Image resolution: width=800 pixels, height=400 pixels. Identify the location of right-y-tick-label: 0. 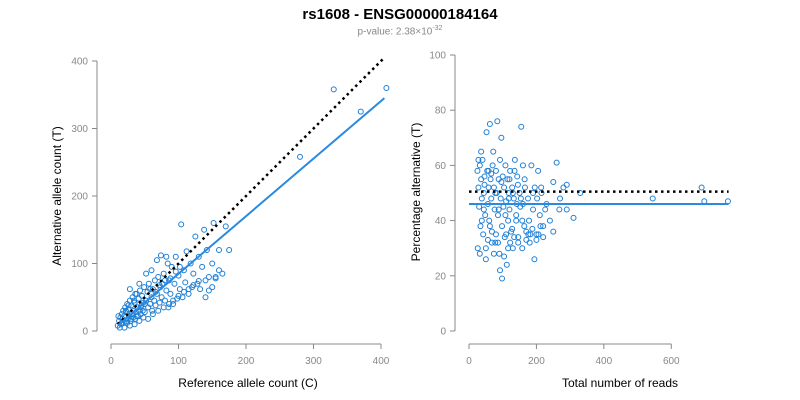
(443, 332).